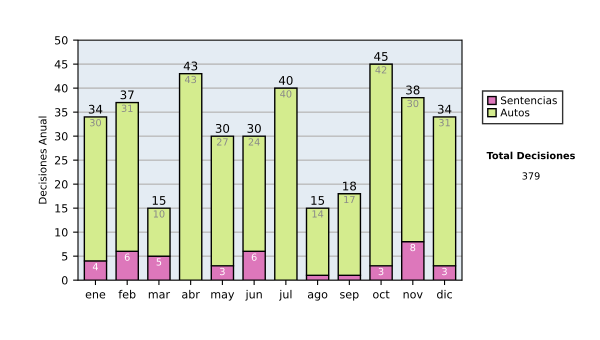 The image size is (600, 340). Describe the element at coordinates (531, 176) in the screenshot. I see `text: 379` at that location.